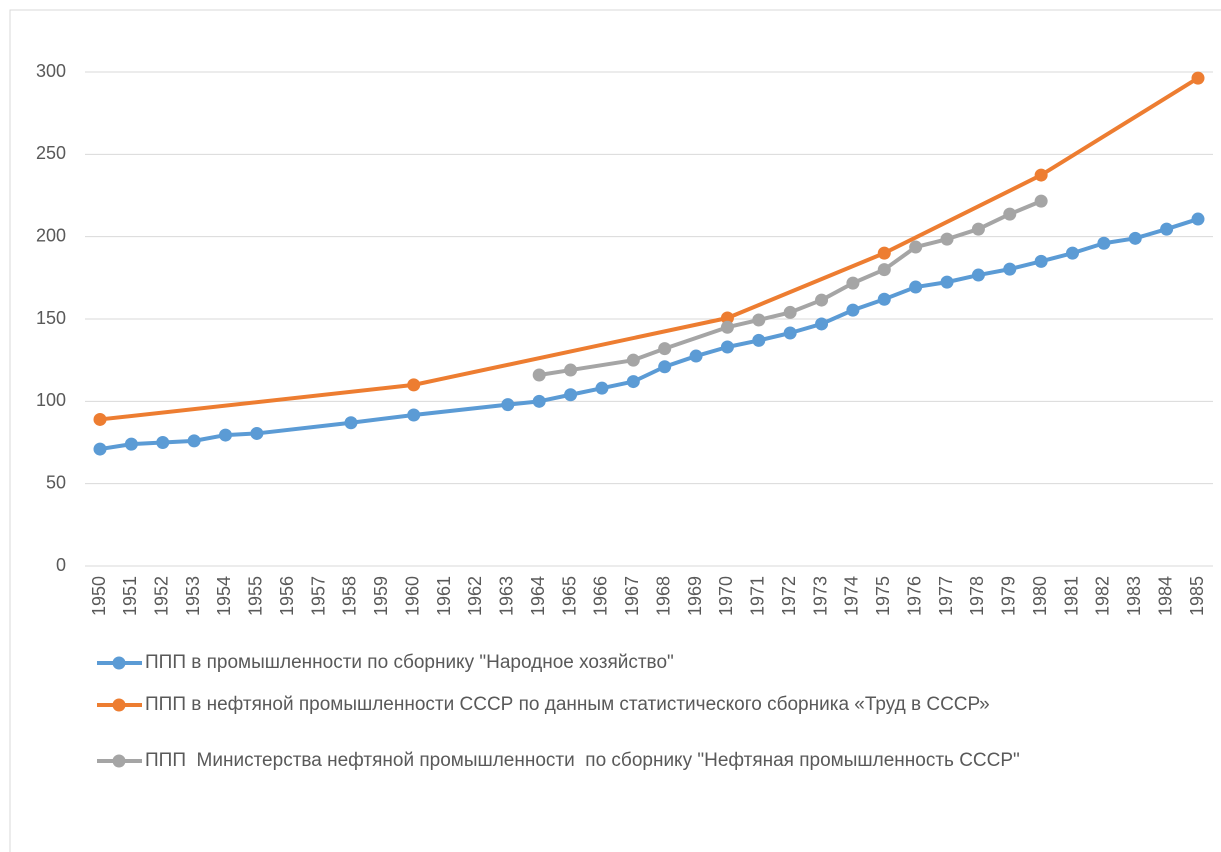 This screenshot has width=1221, height=852. Describe the element at coordinates (224, 596) in the screenshot. I see `x-tick-label: 1954` at that location.